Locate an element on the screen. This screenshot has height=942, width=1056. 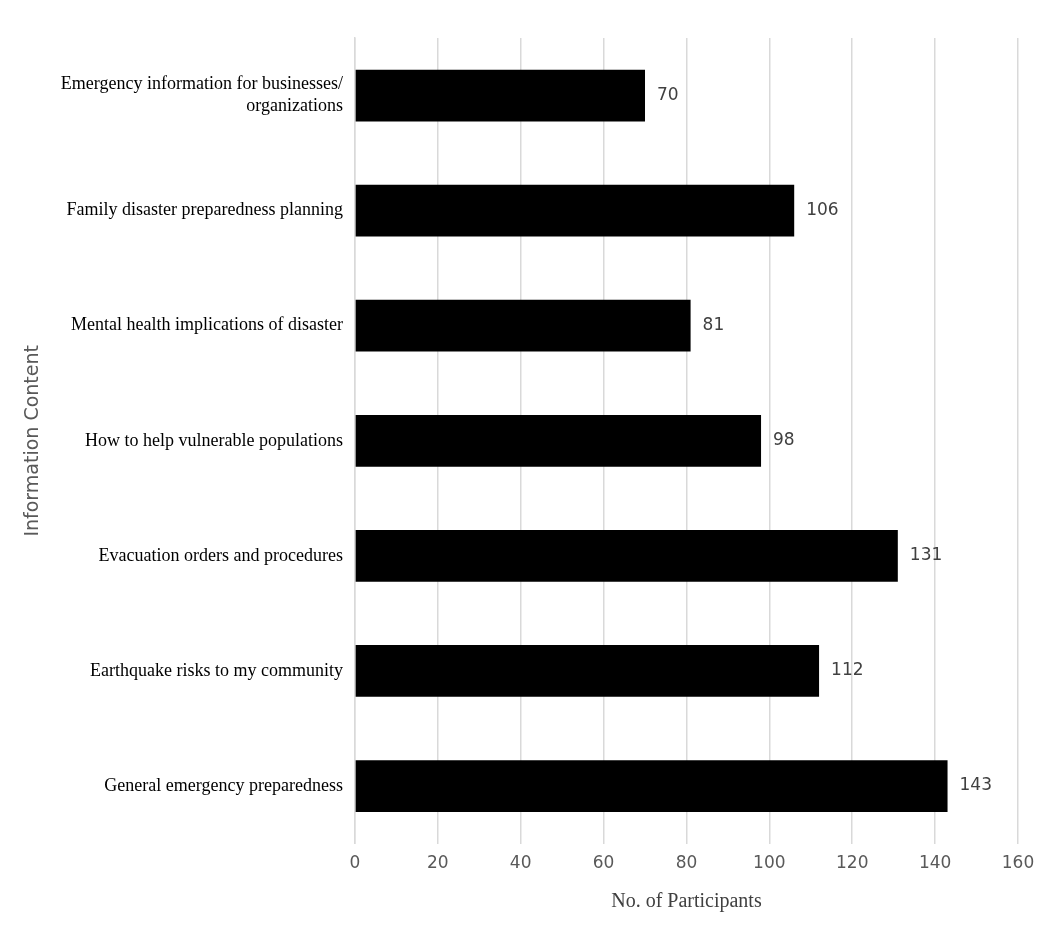
data-label: 131 is located at coordinates (926, 554).